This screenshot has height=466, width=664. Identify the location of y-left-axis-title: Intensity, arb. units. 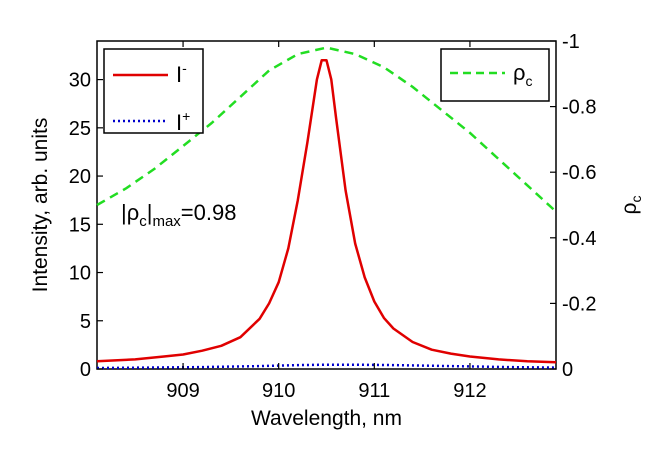
(40, 205).